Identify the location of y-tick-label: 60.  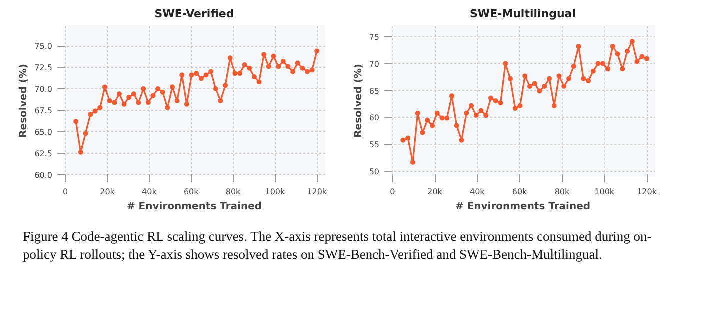
(374, 118).